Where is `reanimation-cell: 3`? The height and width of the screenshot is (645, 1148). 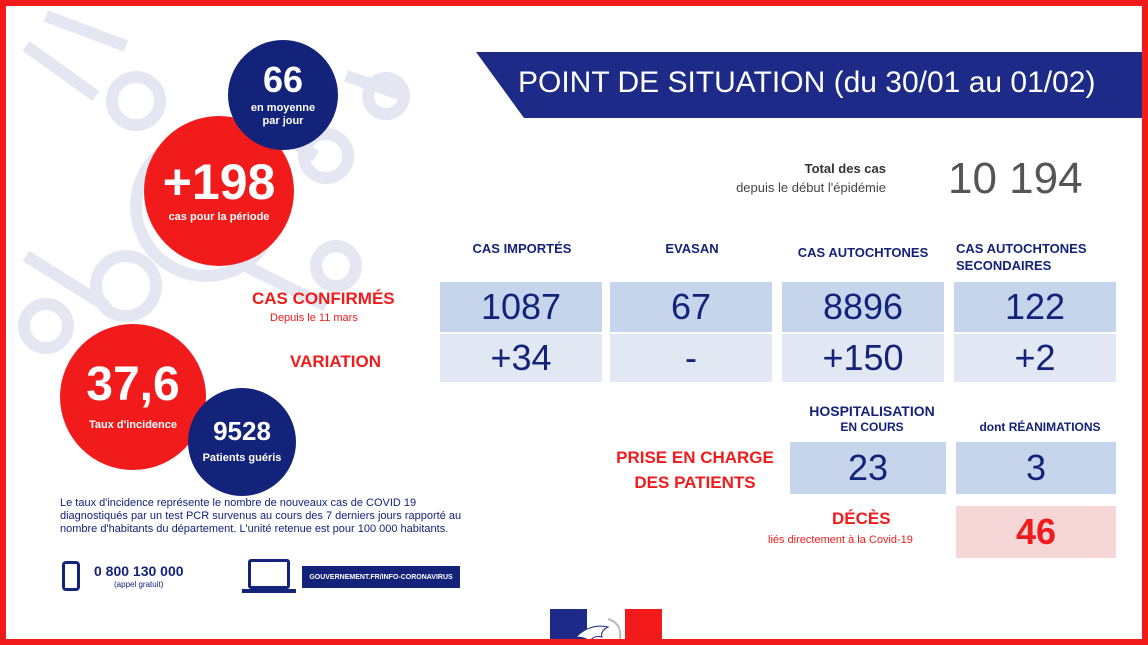 reanimation-cell: 3 is located at coordinates (1036, 468).